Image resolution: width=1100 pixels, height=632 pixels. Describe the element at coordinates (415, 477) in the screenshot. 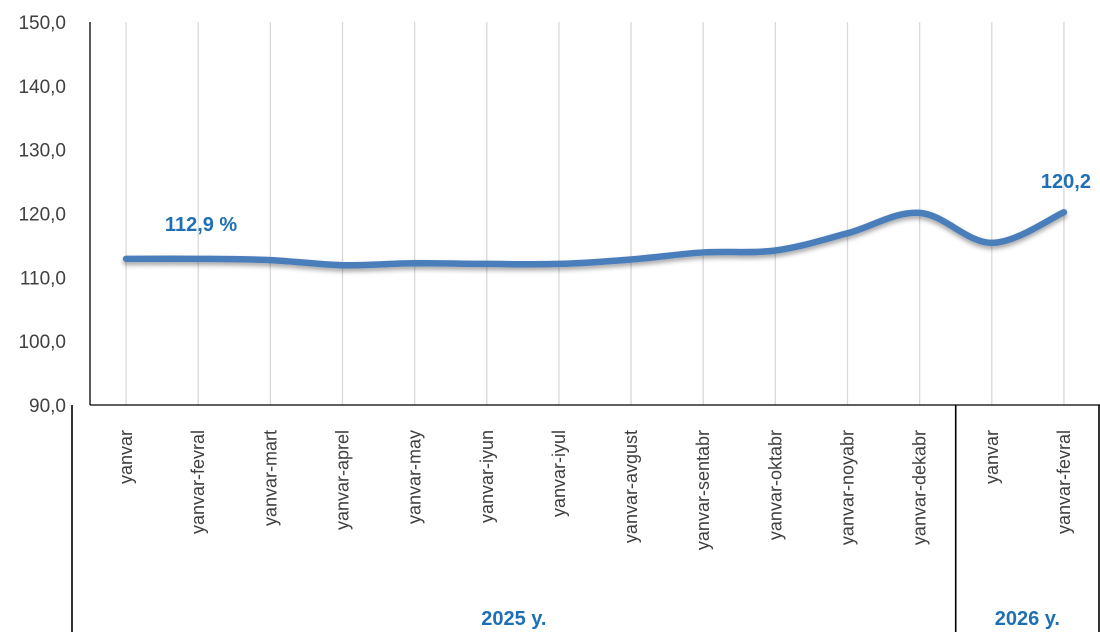

I see `x-tick-label: yanvar-may` at that location.